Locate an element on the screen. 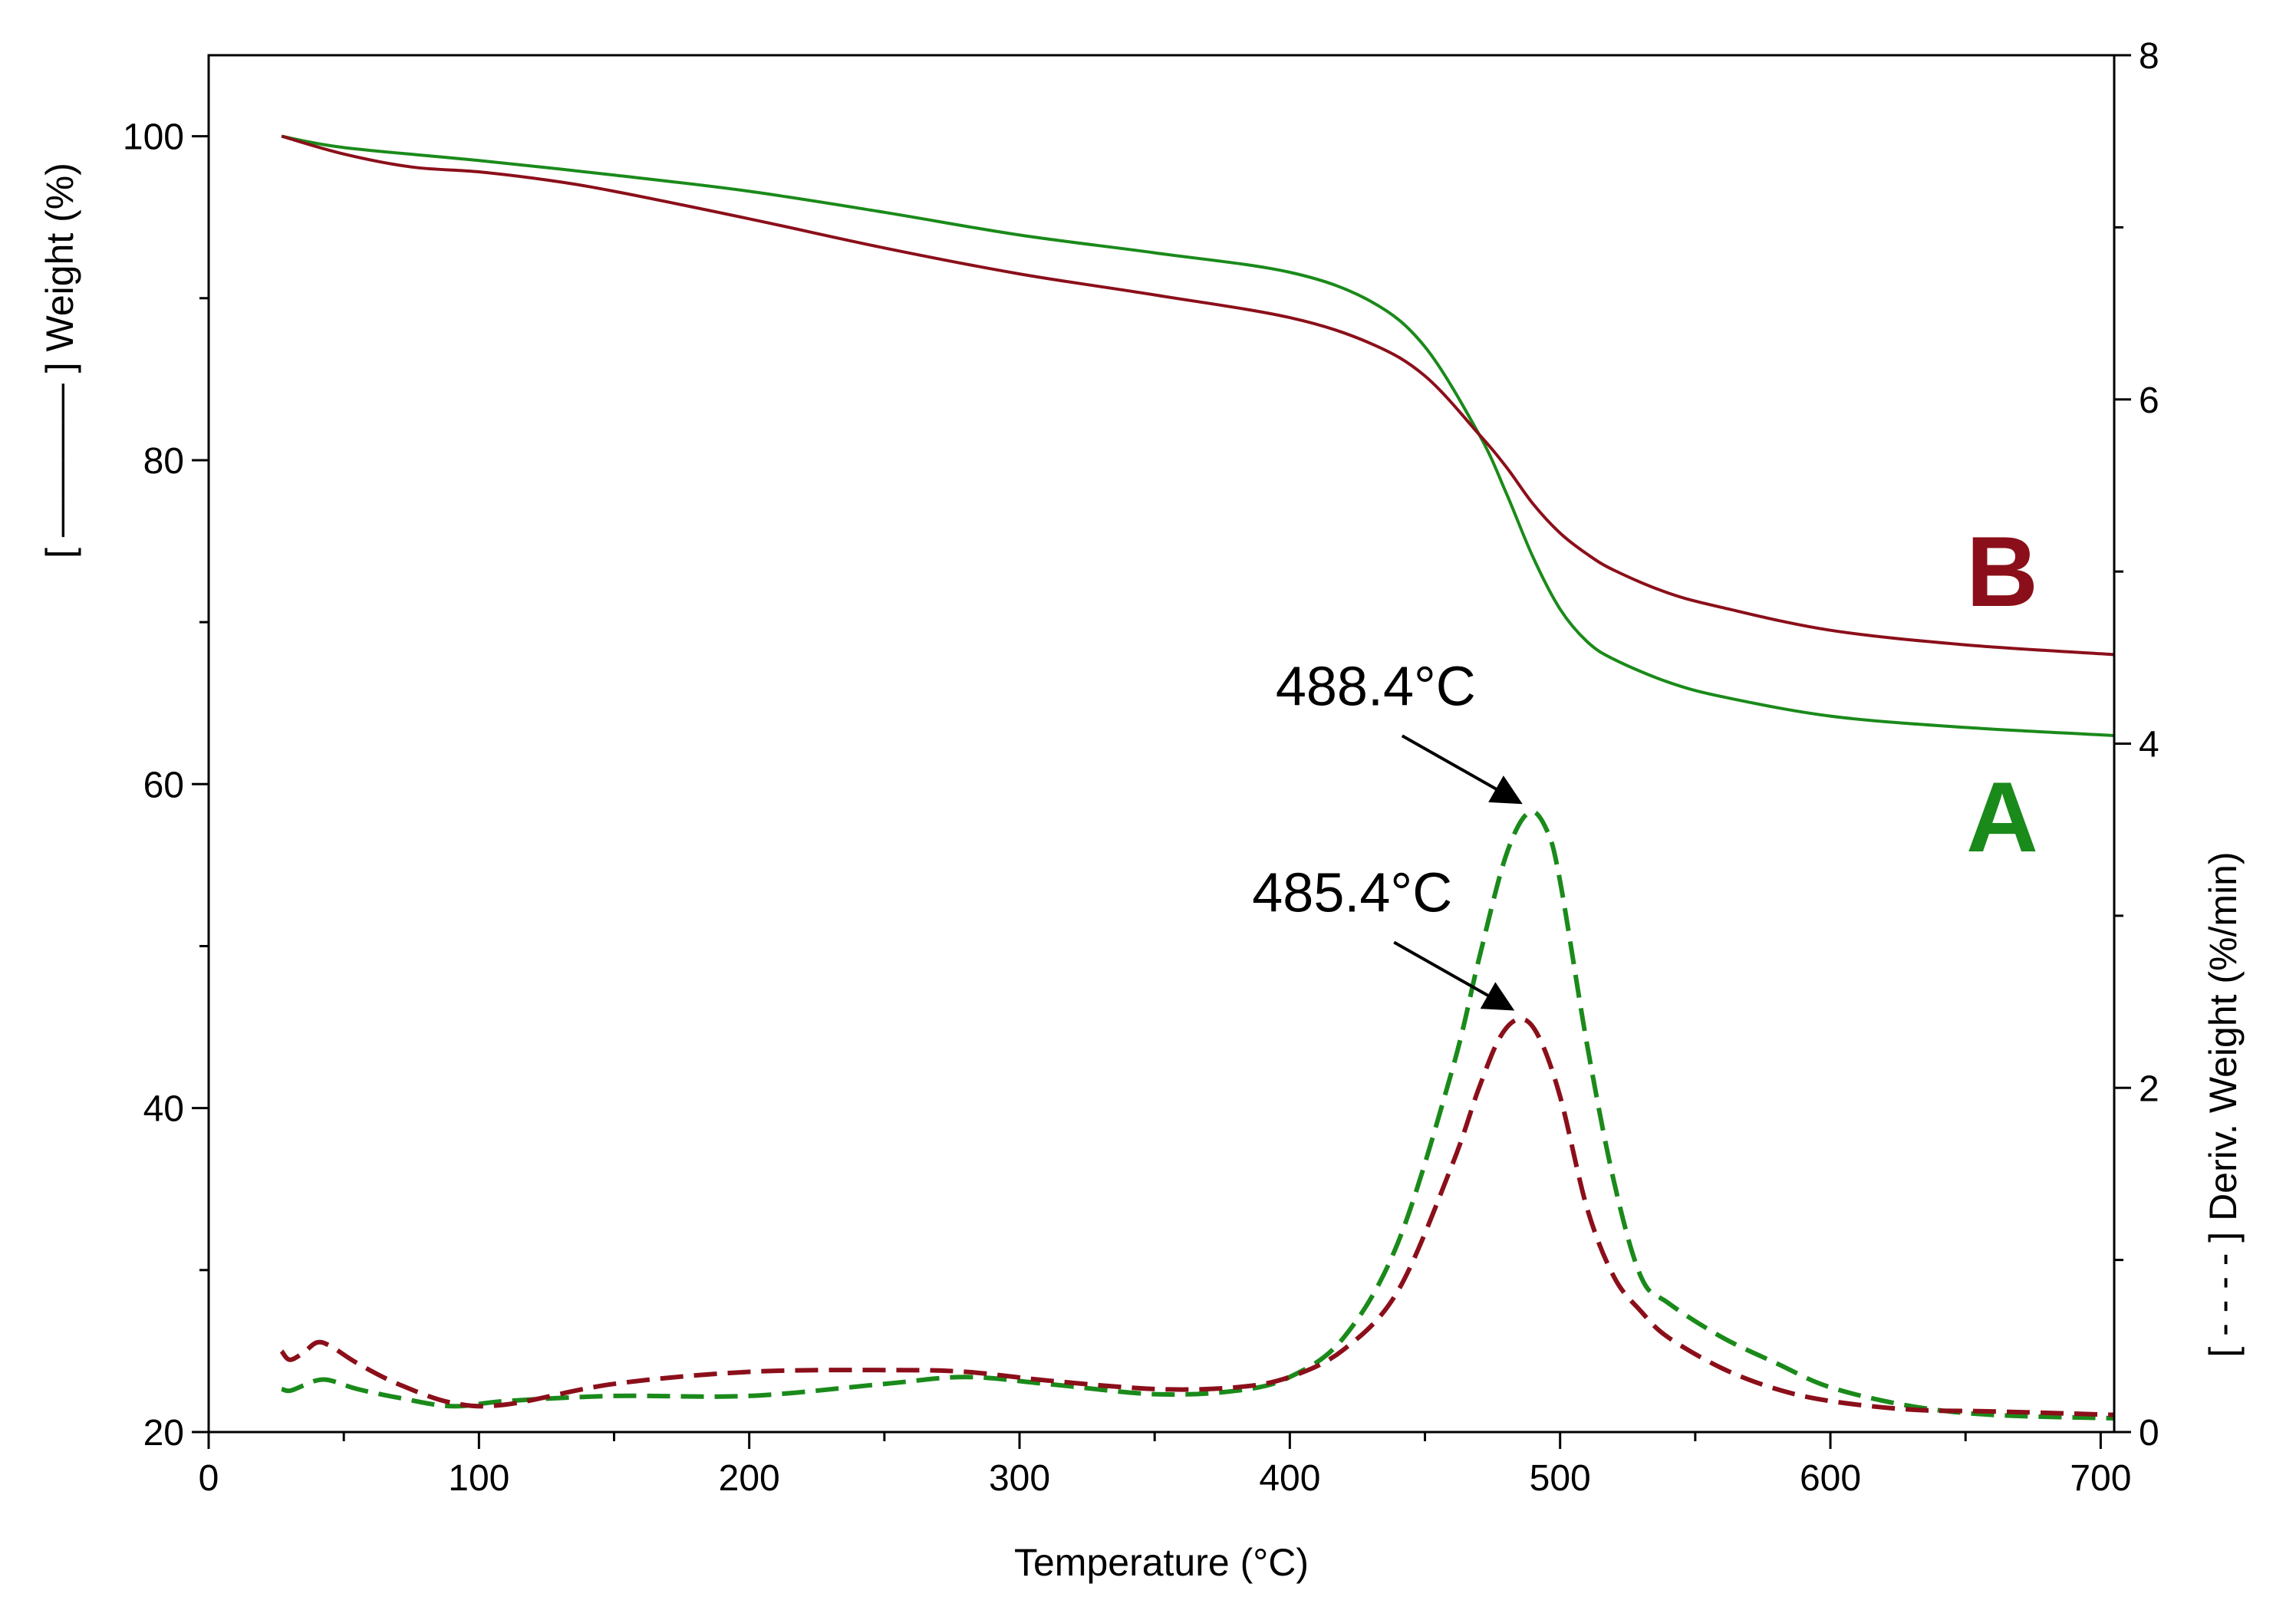 The height and width of the screenshot is (1610, 2296). peak-annotation-label: 488.4°C is located at coordinates (1376, 686).